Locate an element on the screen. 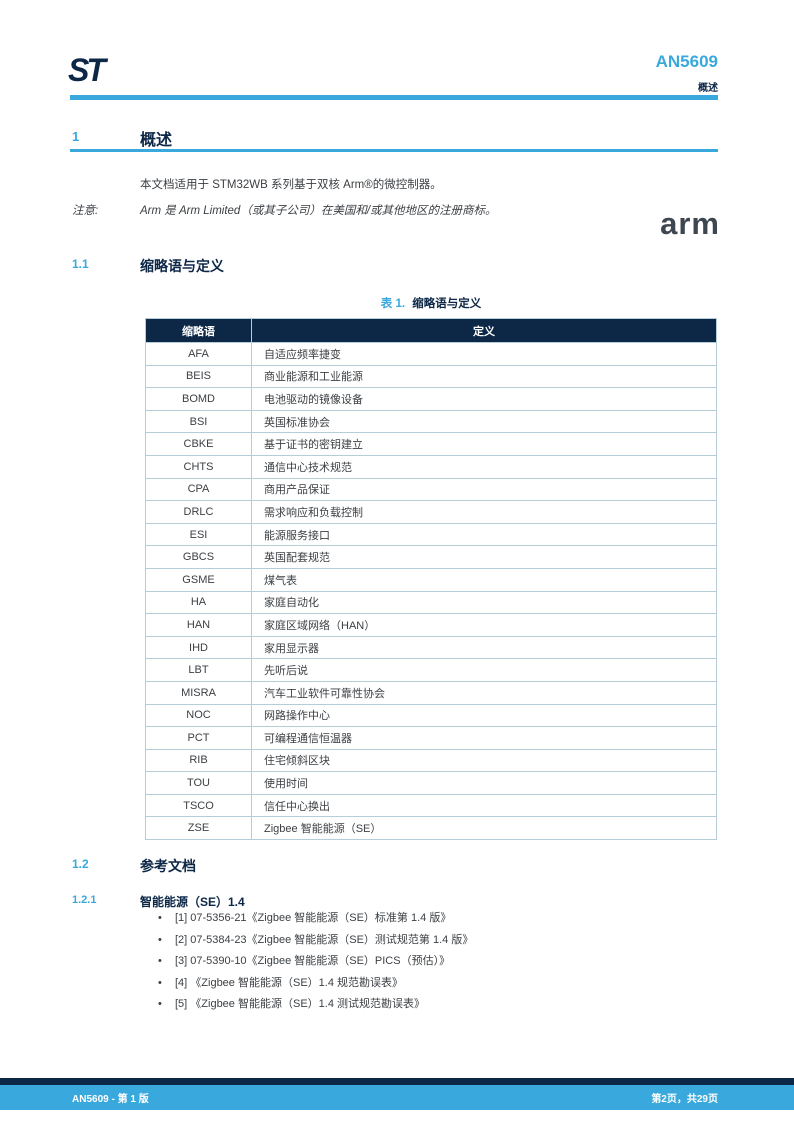 The image size is (794, 1122). table-row: TOU 使用时间 is located at coordinates (431, 783).